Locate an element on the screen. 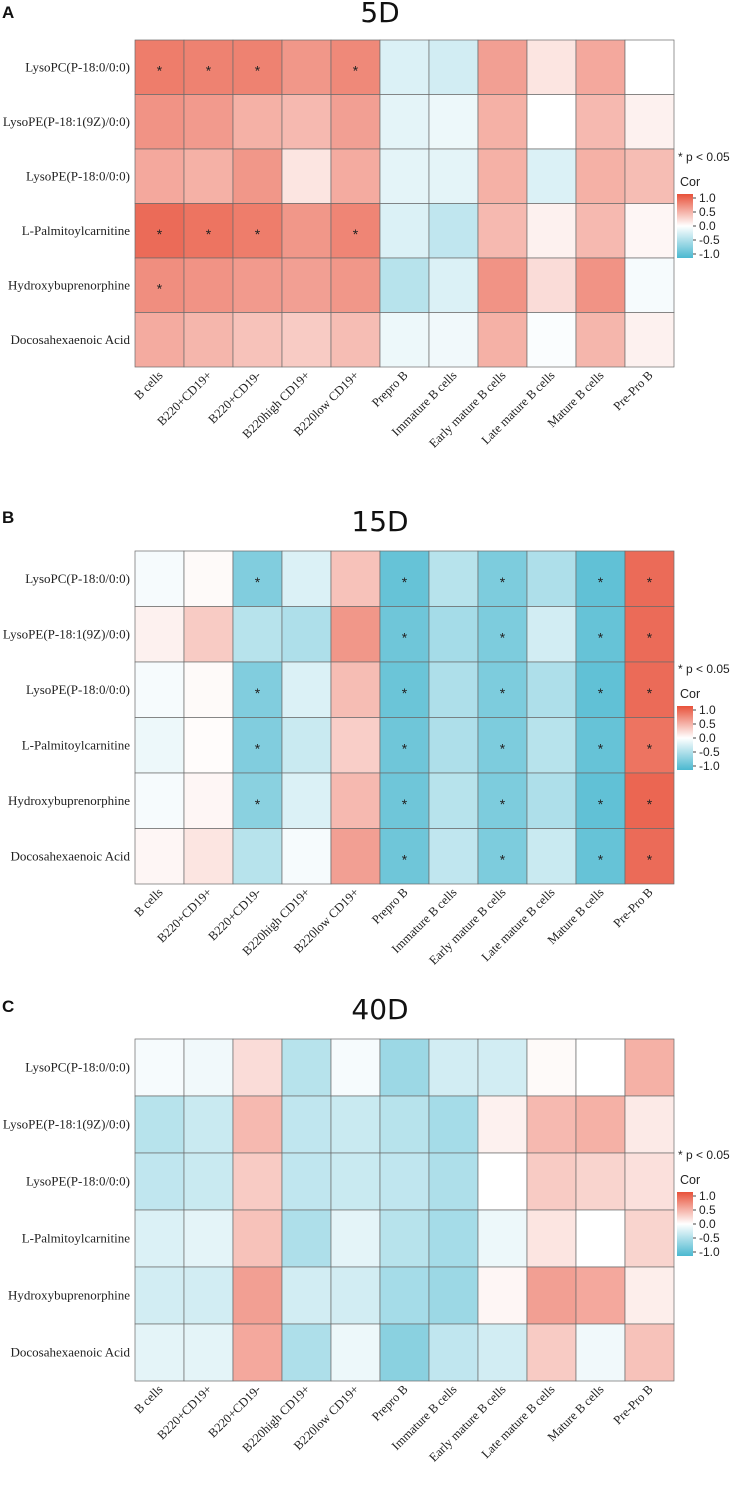 The image size is (732, 1488). legend-tick-label: 0.0 is located at coordinates (707, 226).